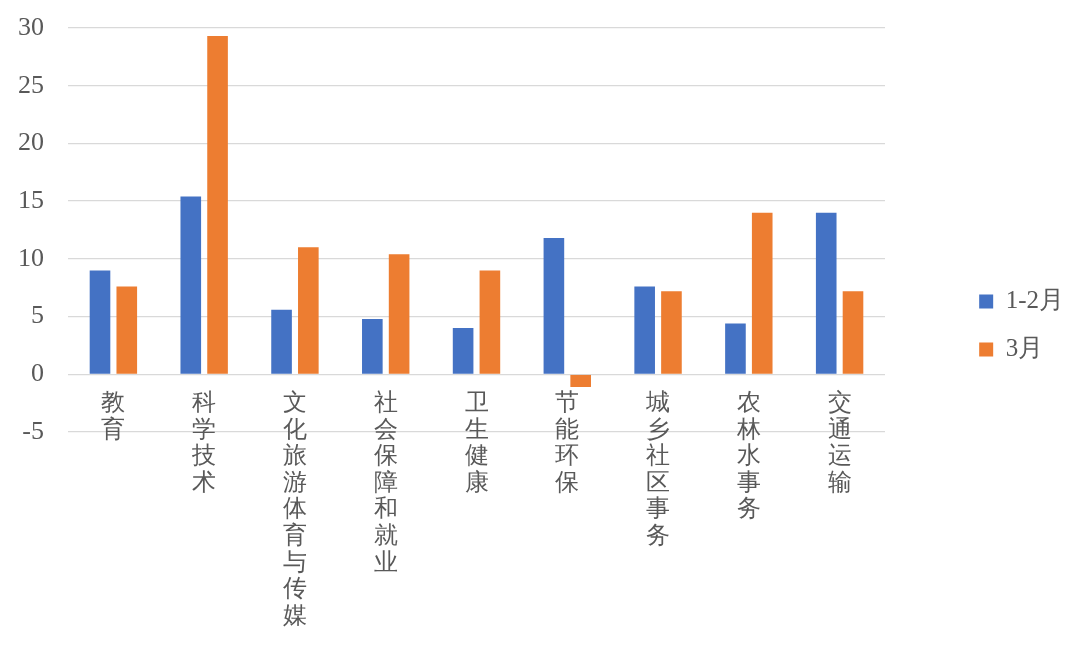 This screenshot has height=647, width=1080. I want to click on y-tick-label: 5, so click(37, 315).